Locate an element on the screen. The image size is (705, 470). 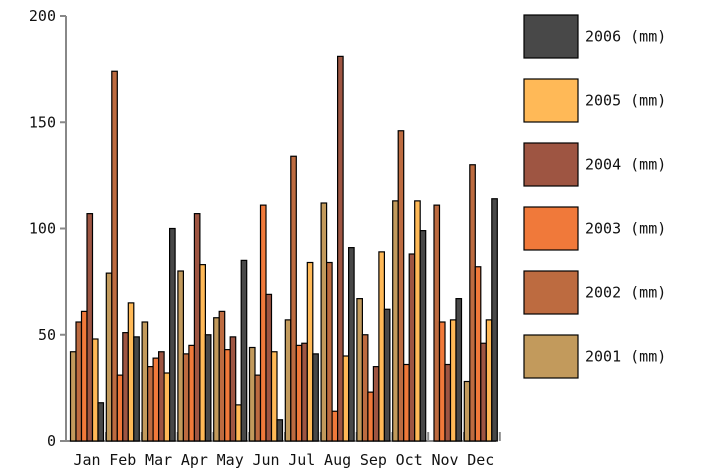
x-tick-label: Nov is located at coordinates (444, 460).